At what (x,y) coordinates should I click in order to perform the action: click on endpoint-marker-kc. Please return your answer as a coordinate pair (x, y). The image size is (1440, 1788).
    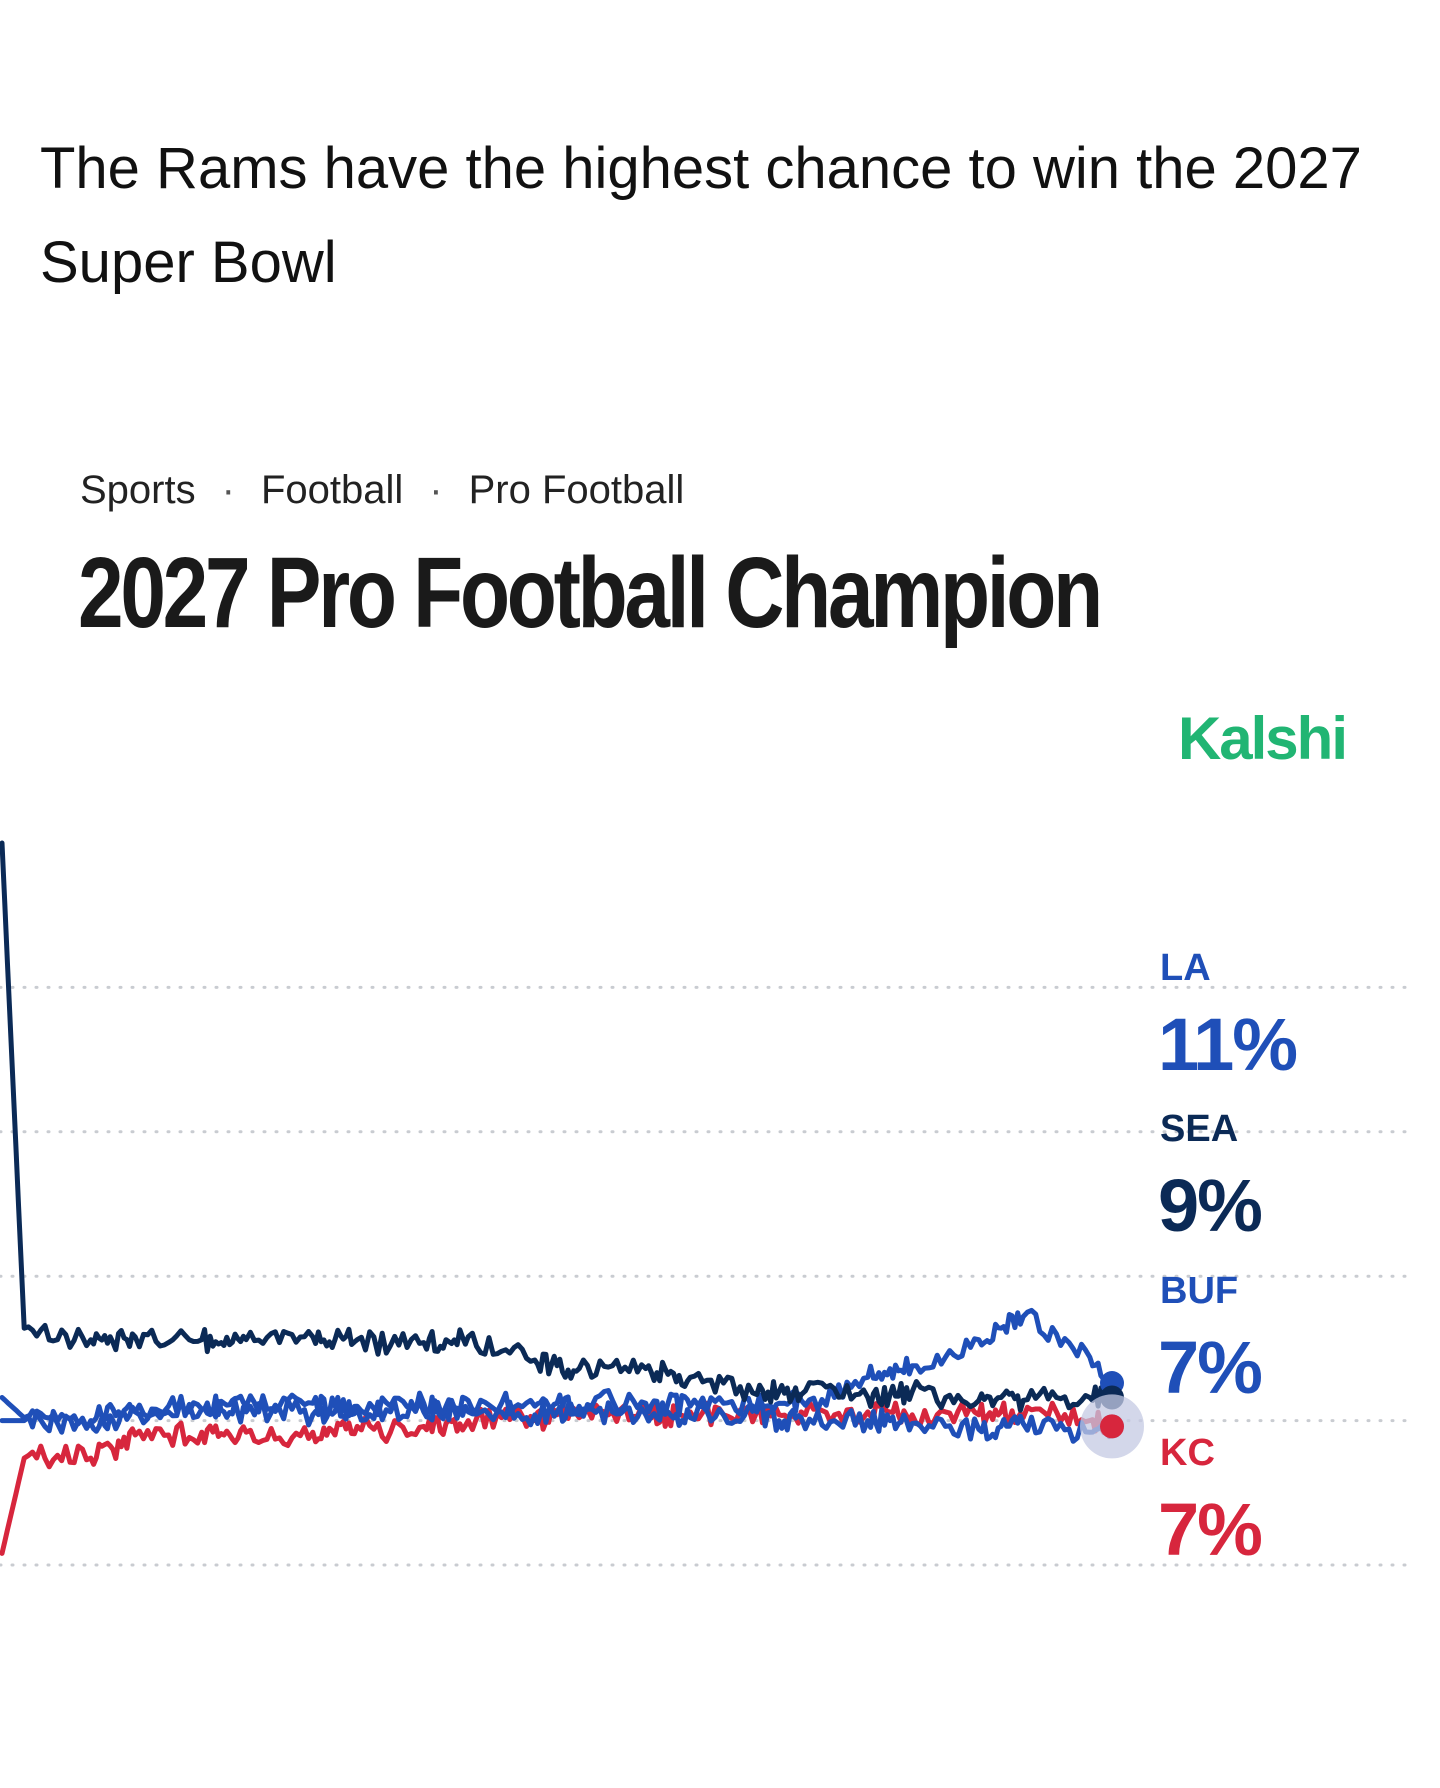
    Looking at the image, I should click on (1112, 1426).